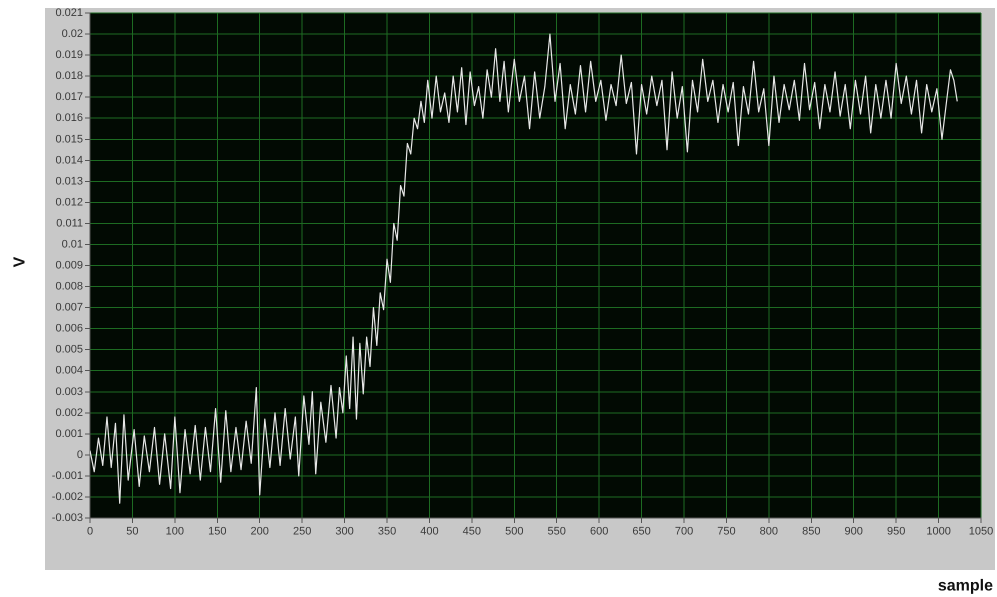 The image size is (997, 597). I want to click on x-tick-label: 850, so click(811, 532).